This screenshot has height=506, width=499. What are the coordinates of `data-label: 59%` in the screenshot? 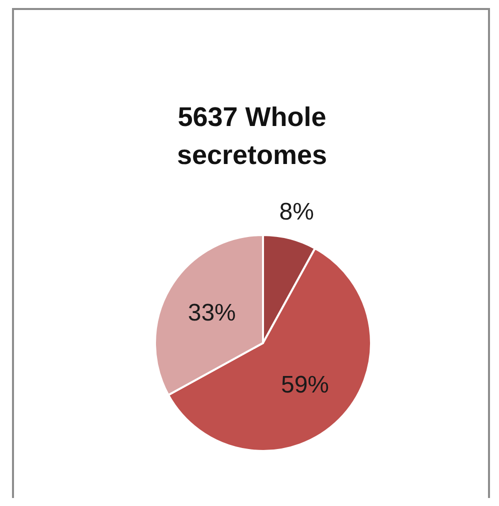 It's located at (305, 385).